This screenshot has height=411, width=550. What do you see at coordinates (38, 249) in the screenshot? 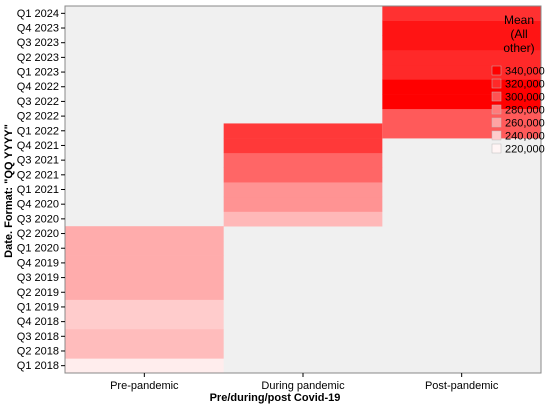
I see `y-tick-label: Q1 2020` at bounding box center [38, 249].